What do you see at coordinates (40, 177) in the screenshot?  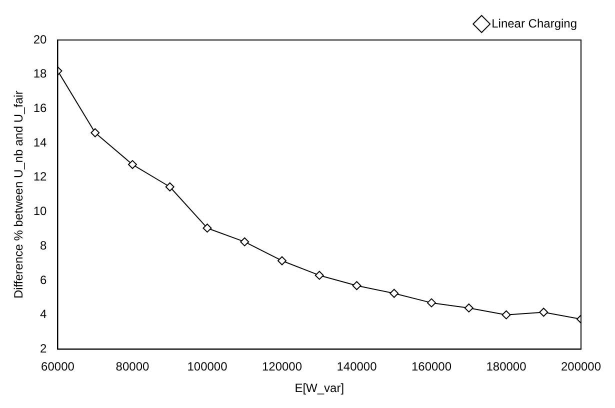 I see `y-tick-label: 12` at bounding box center [40, 177].